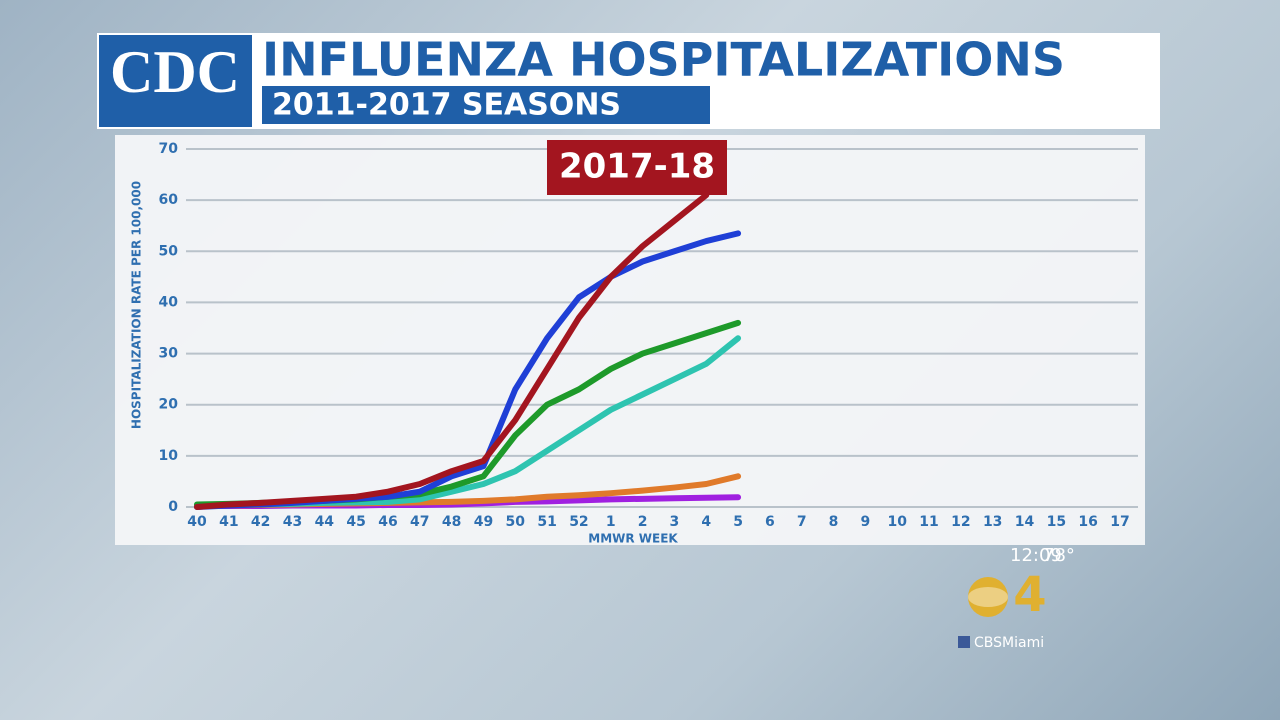 The height and width of the screenshot is (720, 1280). What do you see at coordinates (516, 522) in the screenshot?
I see `x-tick-label: 50` at bounding box center [516, 522].